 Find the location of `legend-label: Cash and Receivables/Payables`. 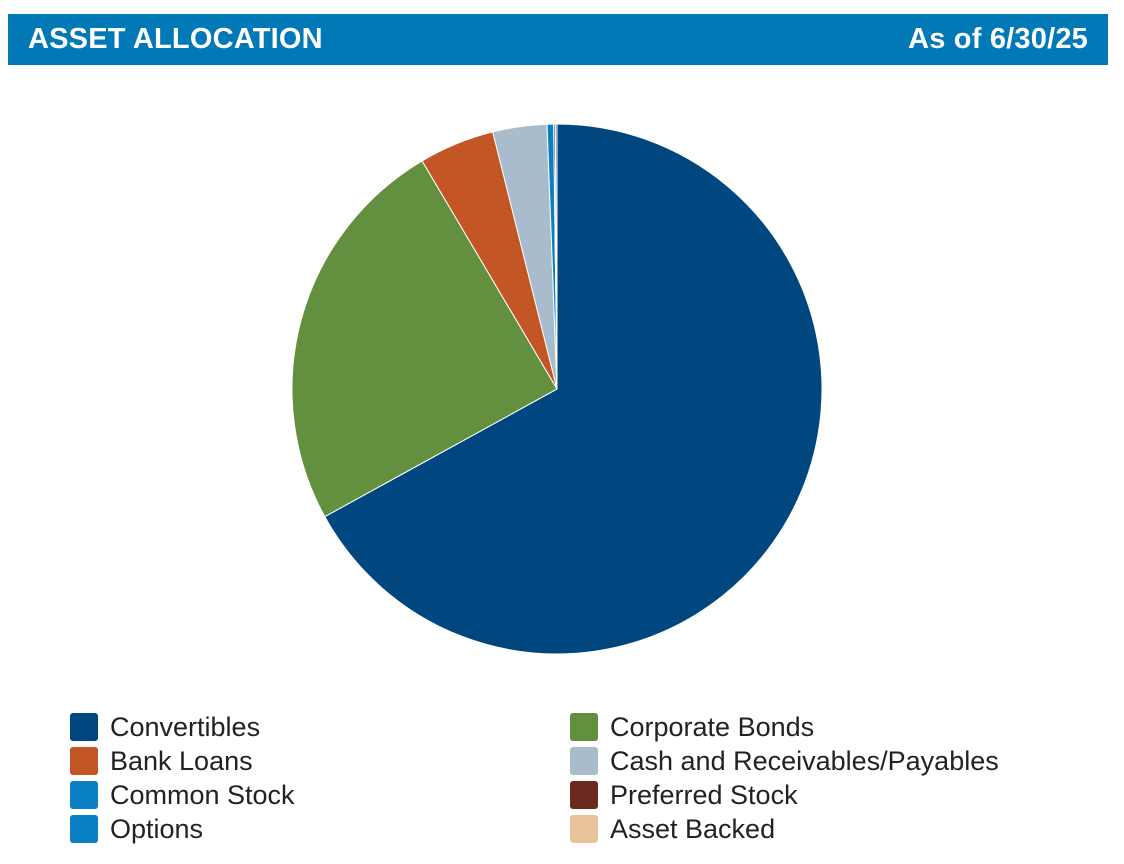

legend-label: Cash and Receivables/Payables is located at coordinates (804, 760).